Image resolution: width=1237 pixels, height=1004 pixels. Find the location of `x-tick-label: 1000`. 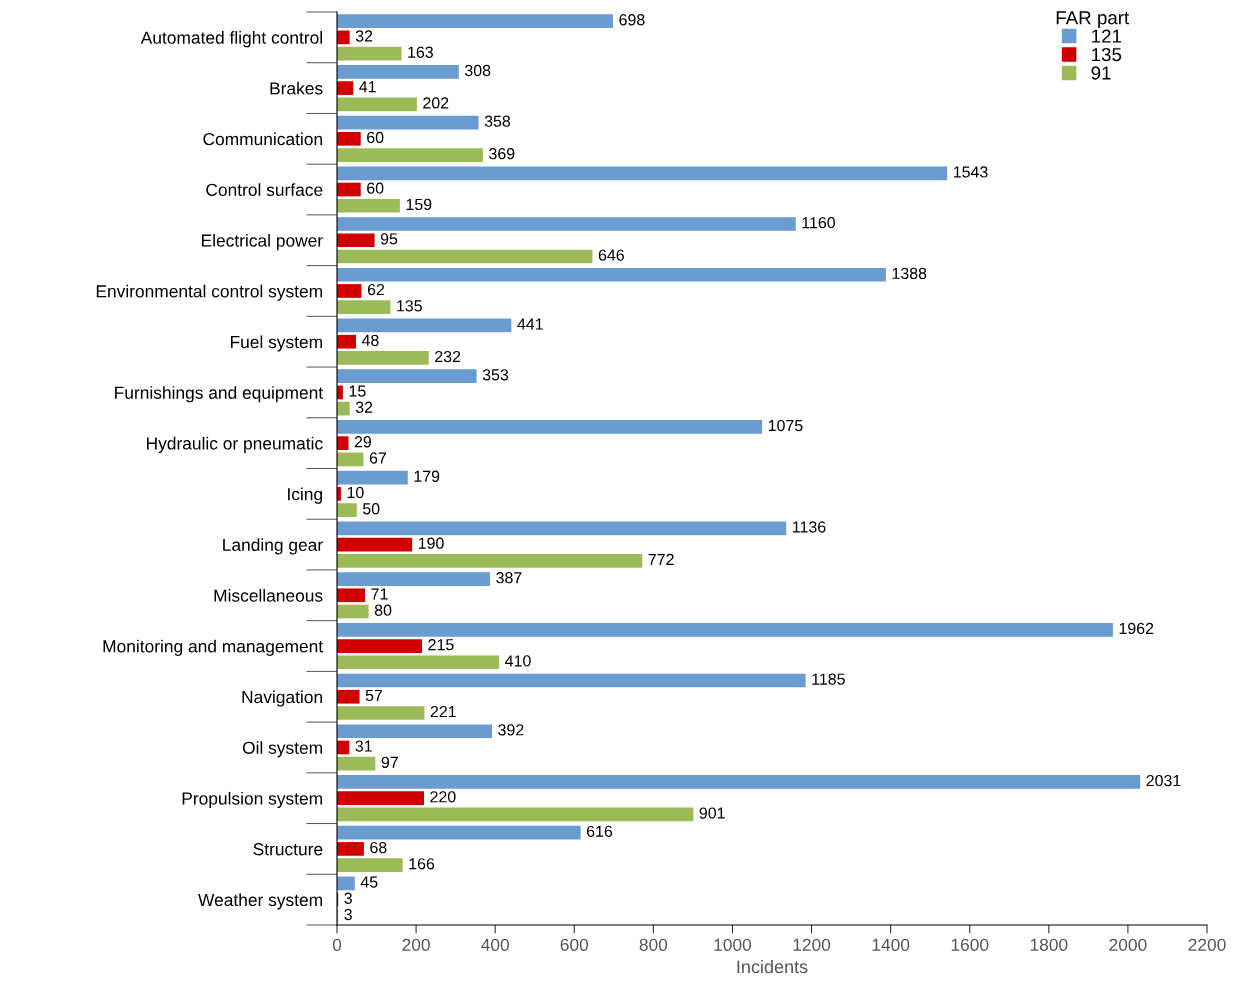

x-tick-label: 1000 is located at coordinates (733, 944).